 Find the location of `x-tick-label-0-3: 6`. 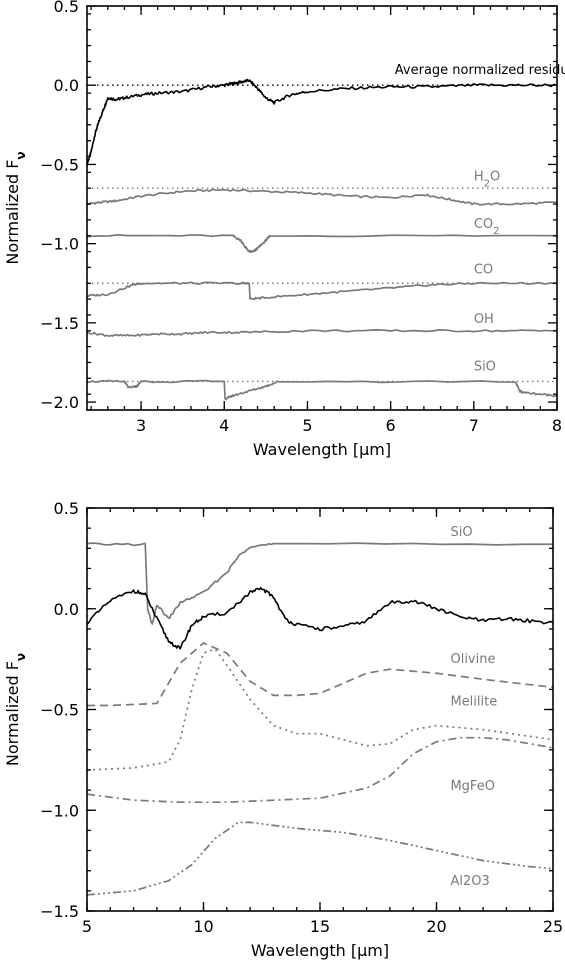

x-tick-label-0-3: 6 is located at coordinates (391, 425).